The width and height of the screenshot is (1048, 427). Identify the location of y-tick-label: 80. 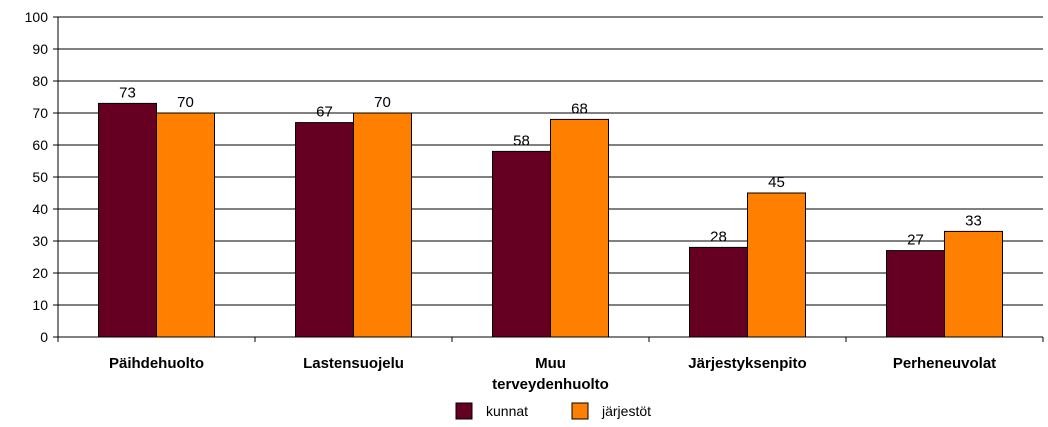
(40, 81).